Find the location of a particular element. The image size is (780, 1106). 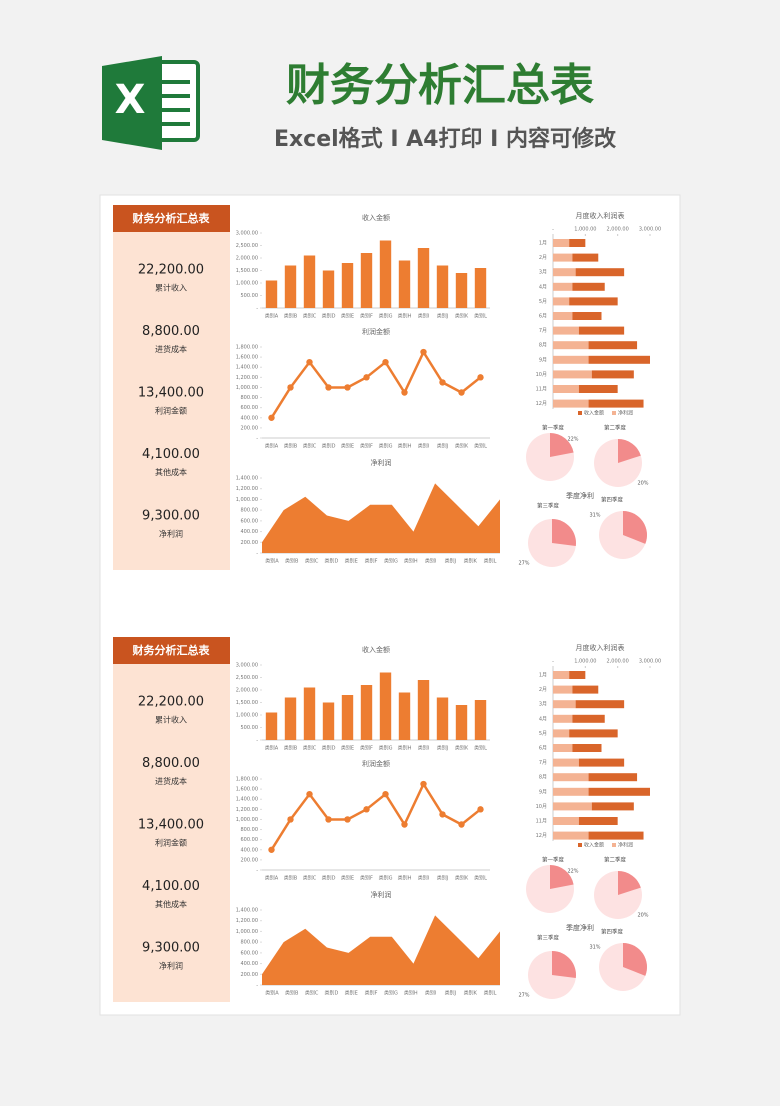

kpi-value: 9,300.00 is located at coordinates (171, 516).